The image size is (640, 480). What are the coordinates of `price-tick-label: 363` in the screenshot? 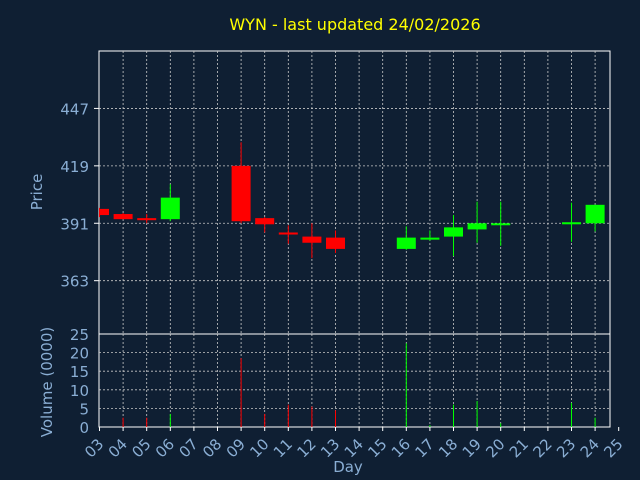 It's located at (74, 282).